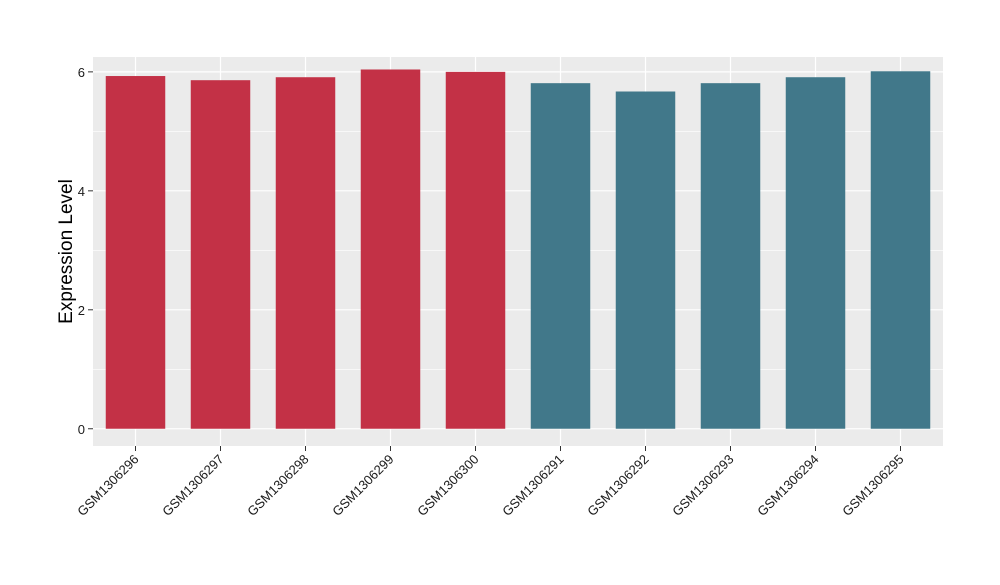 This screenshot has height=585, width=1000. I want to click on x-tick-label: GSM1306293, so click(702, 485).